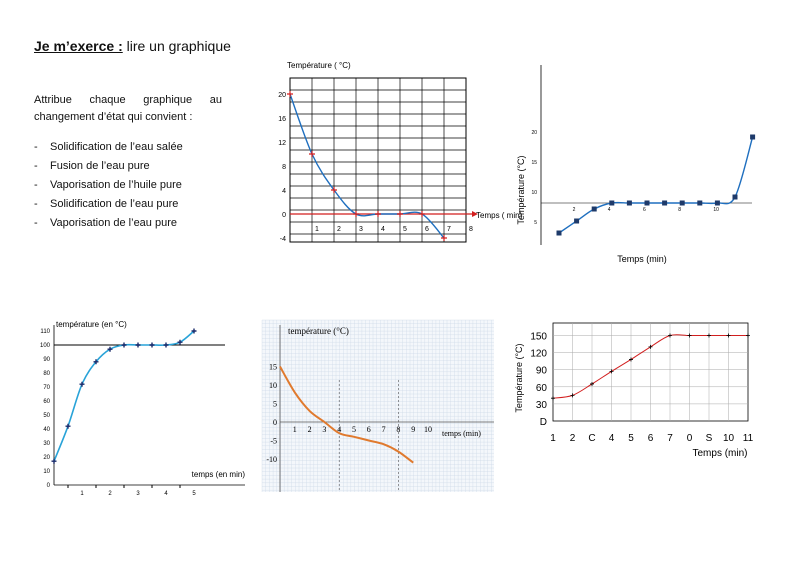 This screenshot has height=565, width=800. Describe the element at coordinates (46, 472) in the screenshot. I see `chart-3-y-tick-label: 10` at that location.